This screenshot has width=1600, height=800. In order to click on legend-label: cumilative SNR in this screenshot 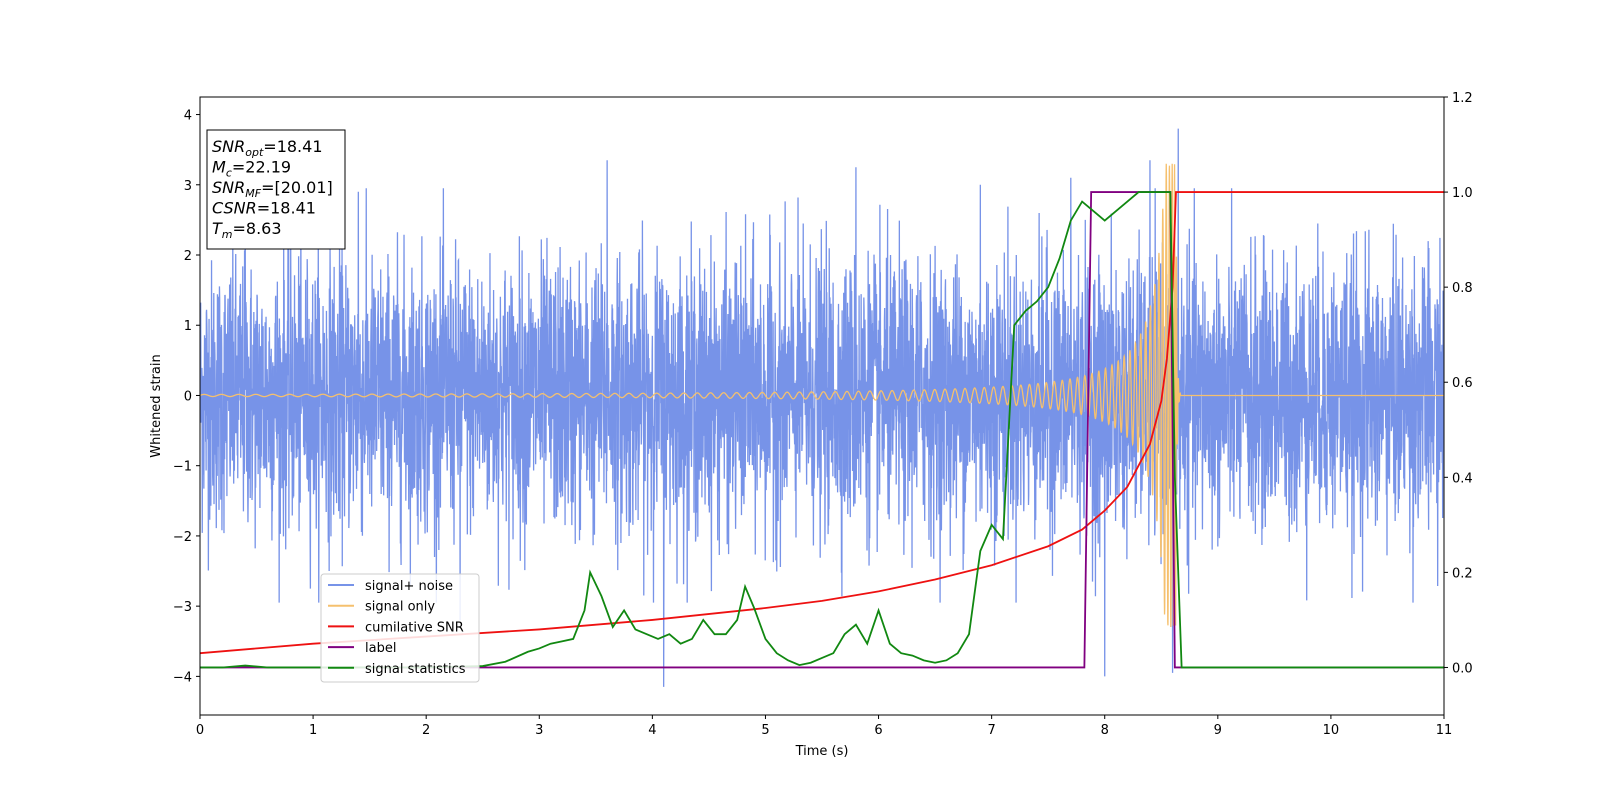, I will do `click(414, 627)`.